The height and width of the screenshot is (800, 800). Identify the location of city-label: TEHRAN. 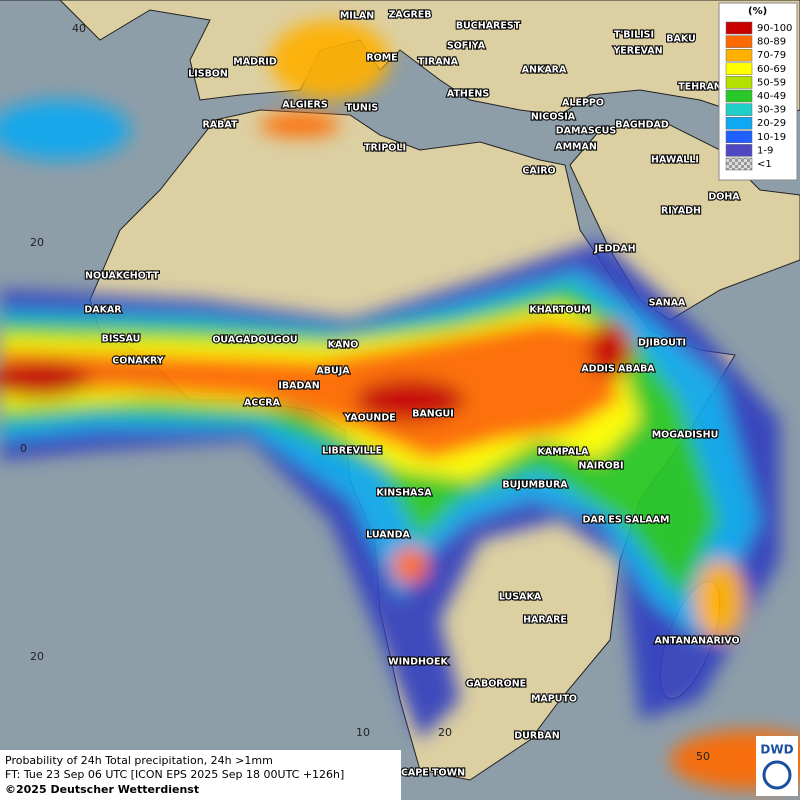
(700, 87).